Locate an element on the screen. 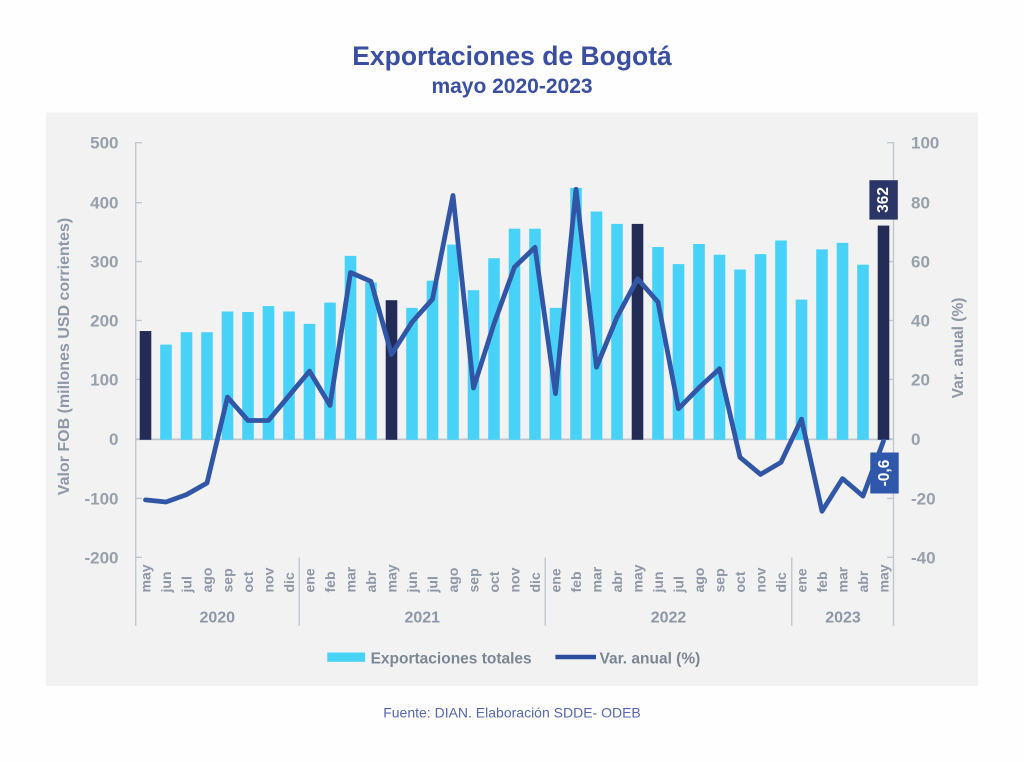 Image resolution: width=1024 pixels, height=762 pixels. svg-text: 80 is located at coordinates (920, 203).